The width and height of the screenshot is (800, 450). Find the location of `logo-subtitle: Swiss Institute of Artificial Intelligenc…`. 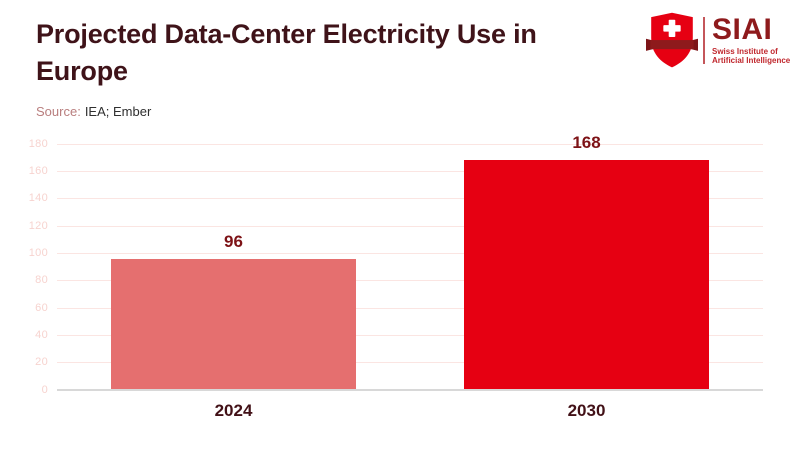

logo-subtitle: Swiss Institute of Artificial Intelligenc… is located at coordinates (751, 56).